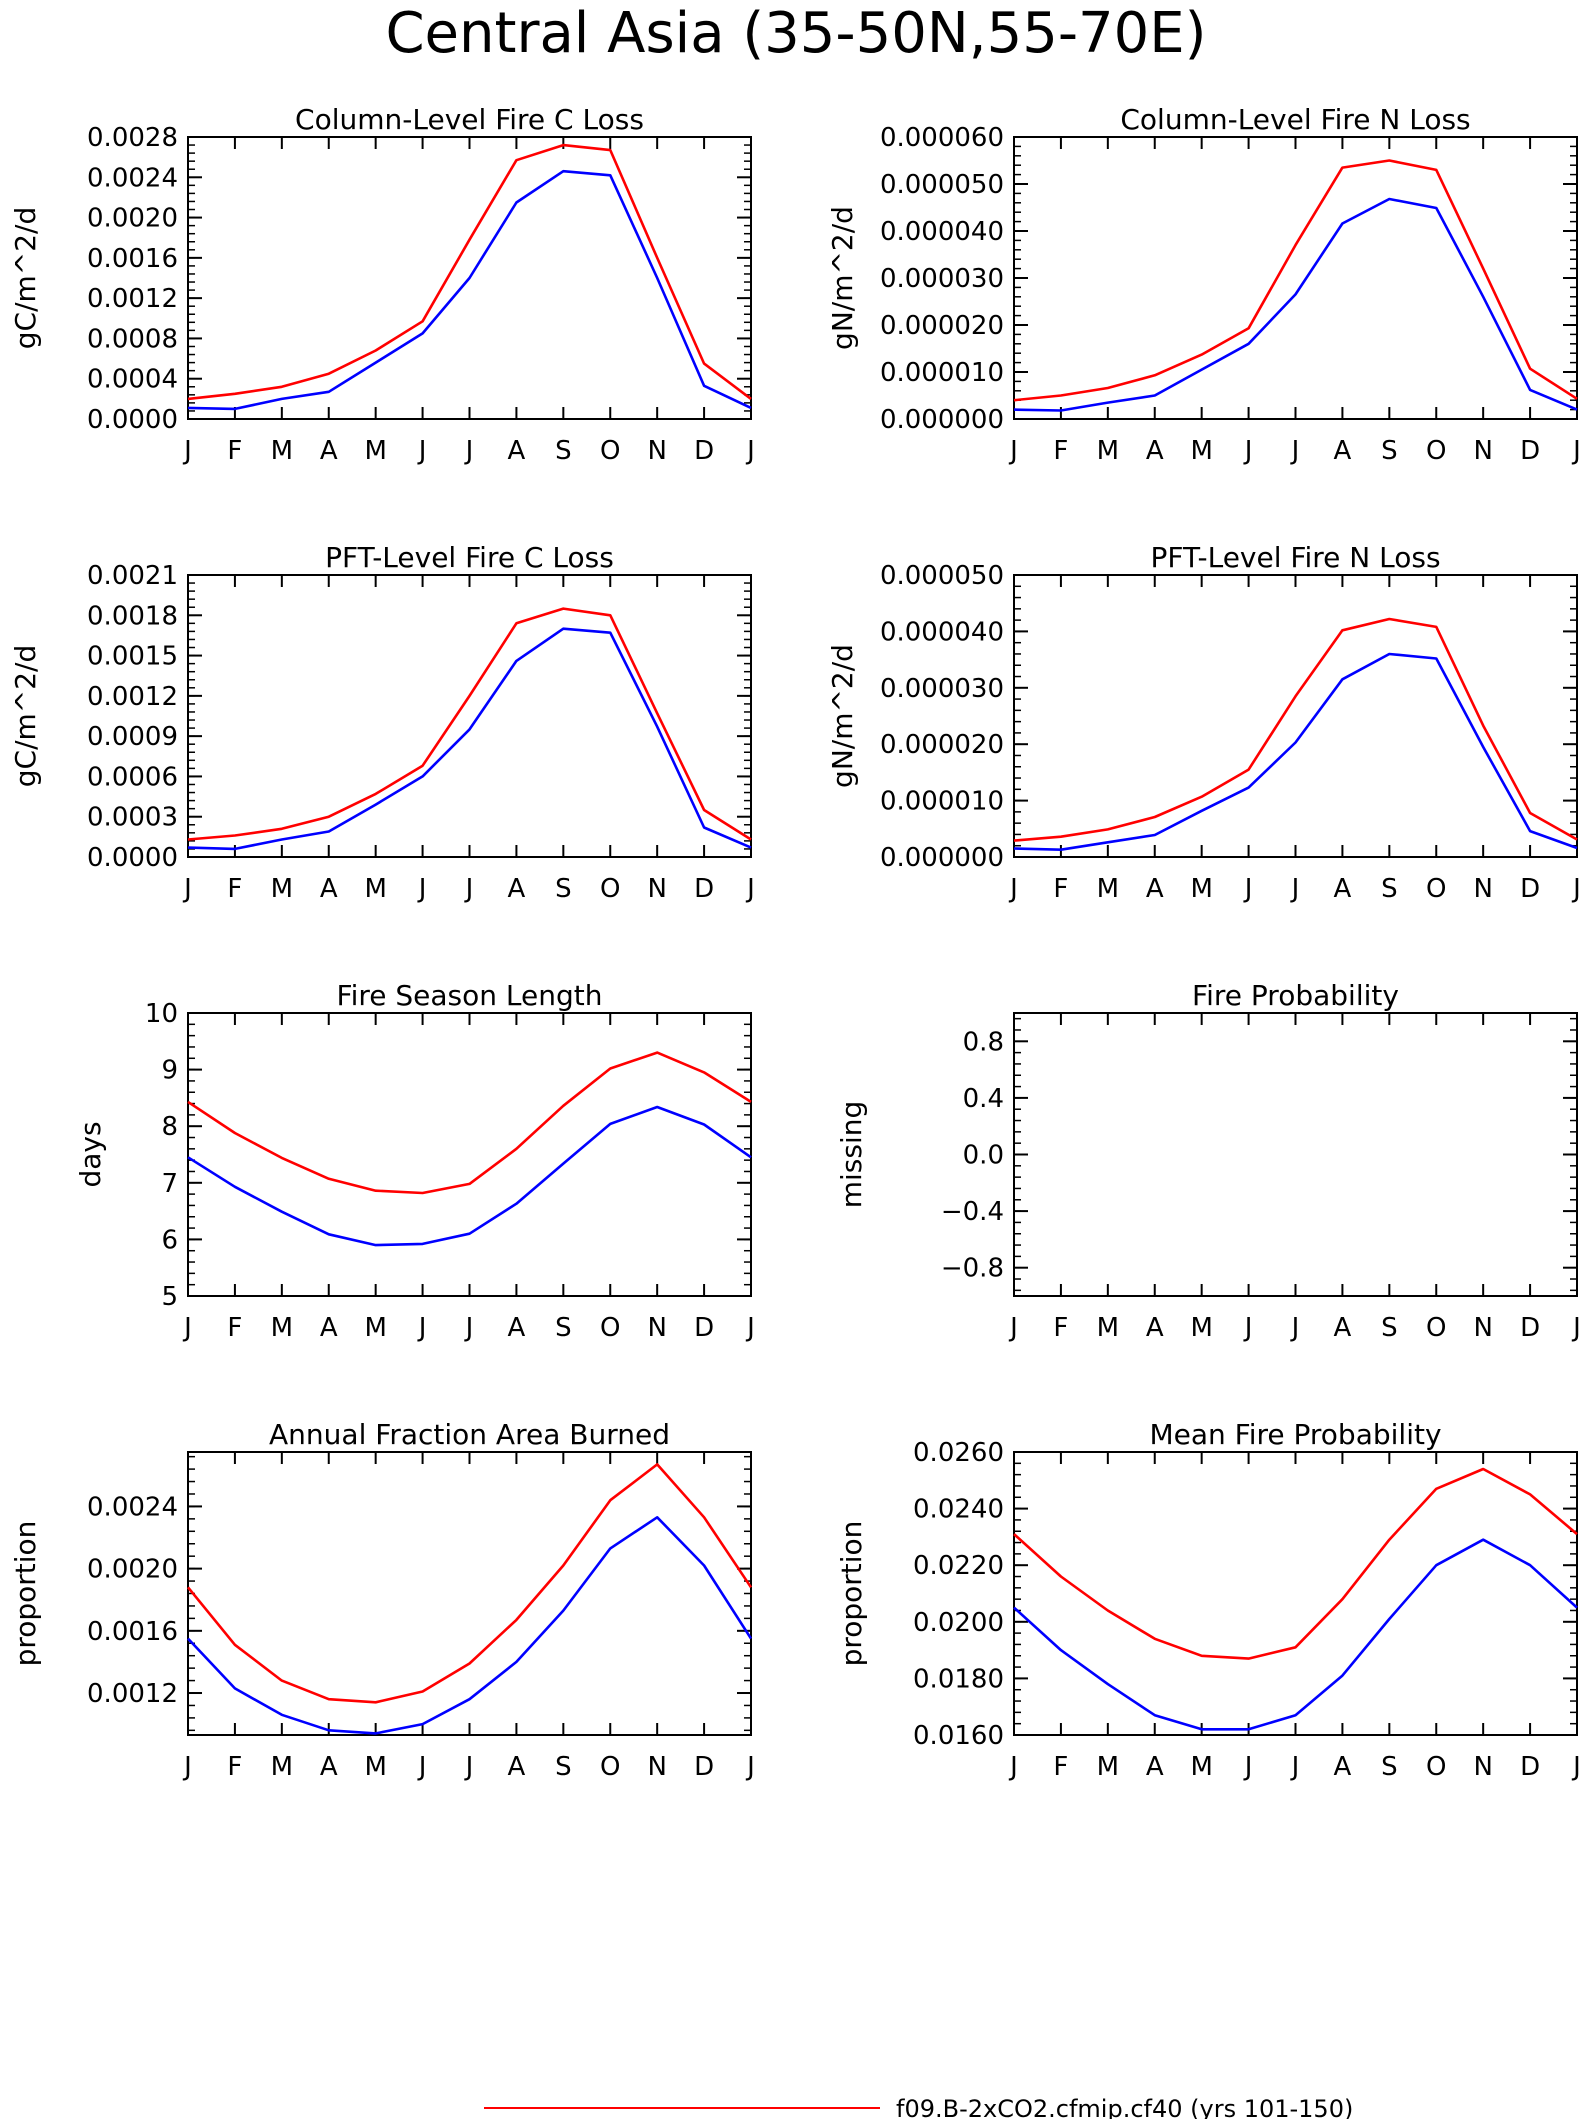 The width and height of the screenshot is (1593, 2119). I want to click on panel-title: Mean Fire Probability, so click(1295, 1434).